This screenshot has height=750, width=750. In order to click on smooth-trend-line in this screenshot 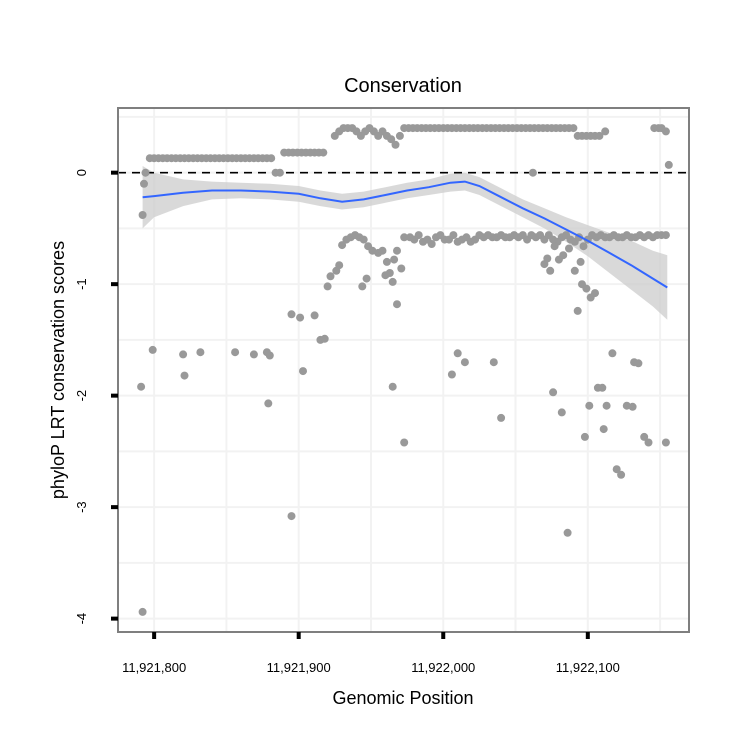, I will do `click(405, 234)`.